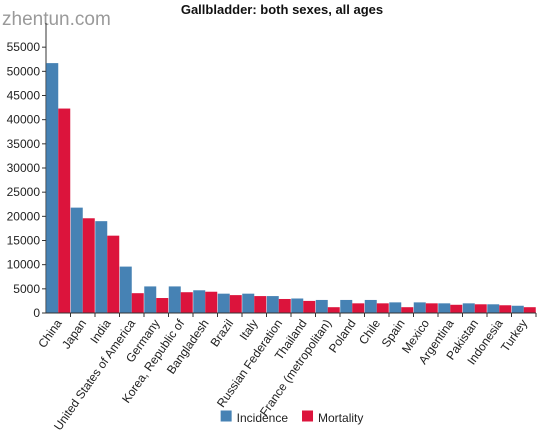  Describe the element at coordinates (333, 310) in the screenshot. I see `bar-mortality: France (metropolitan) — Mortality: 1200` at that location.